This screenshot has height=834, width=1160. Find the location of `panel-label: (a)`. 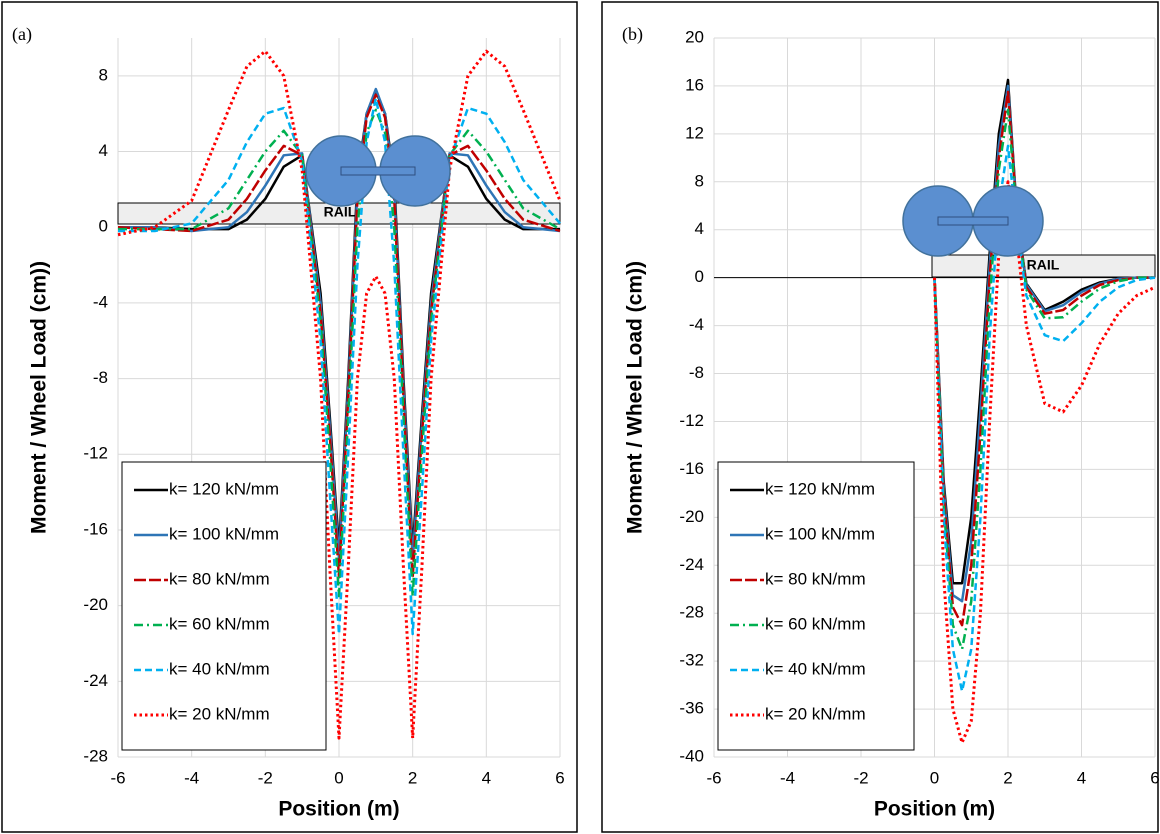

panel-label: (a) is located at coordinates (22, 34).